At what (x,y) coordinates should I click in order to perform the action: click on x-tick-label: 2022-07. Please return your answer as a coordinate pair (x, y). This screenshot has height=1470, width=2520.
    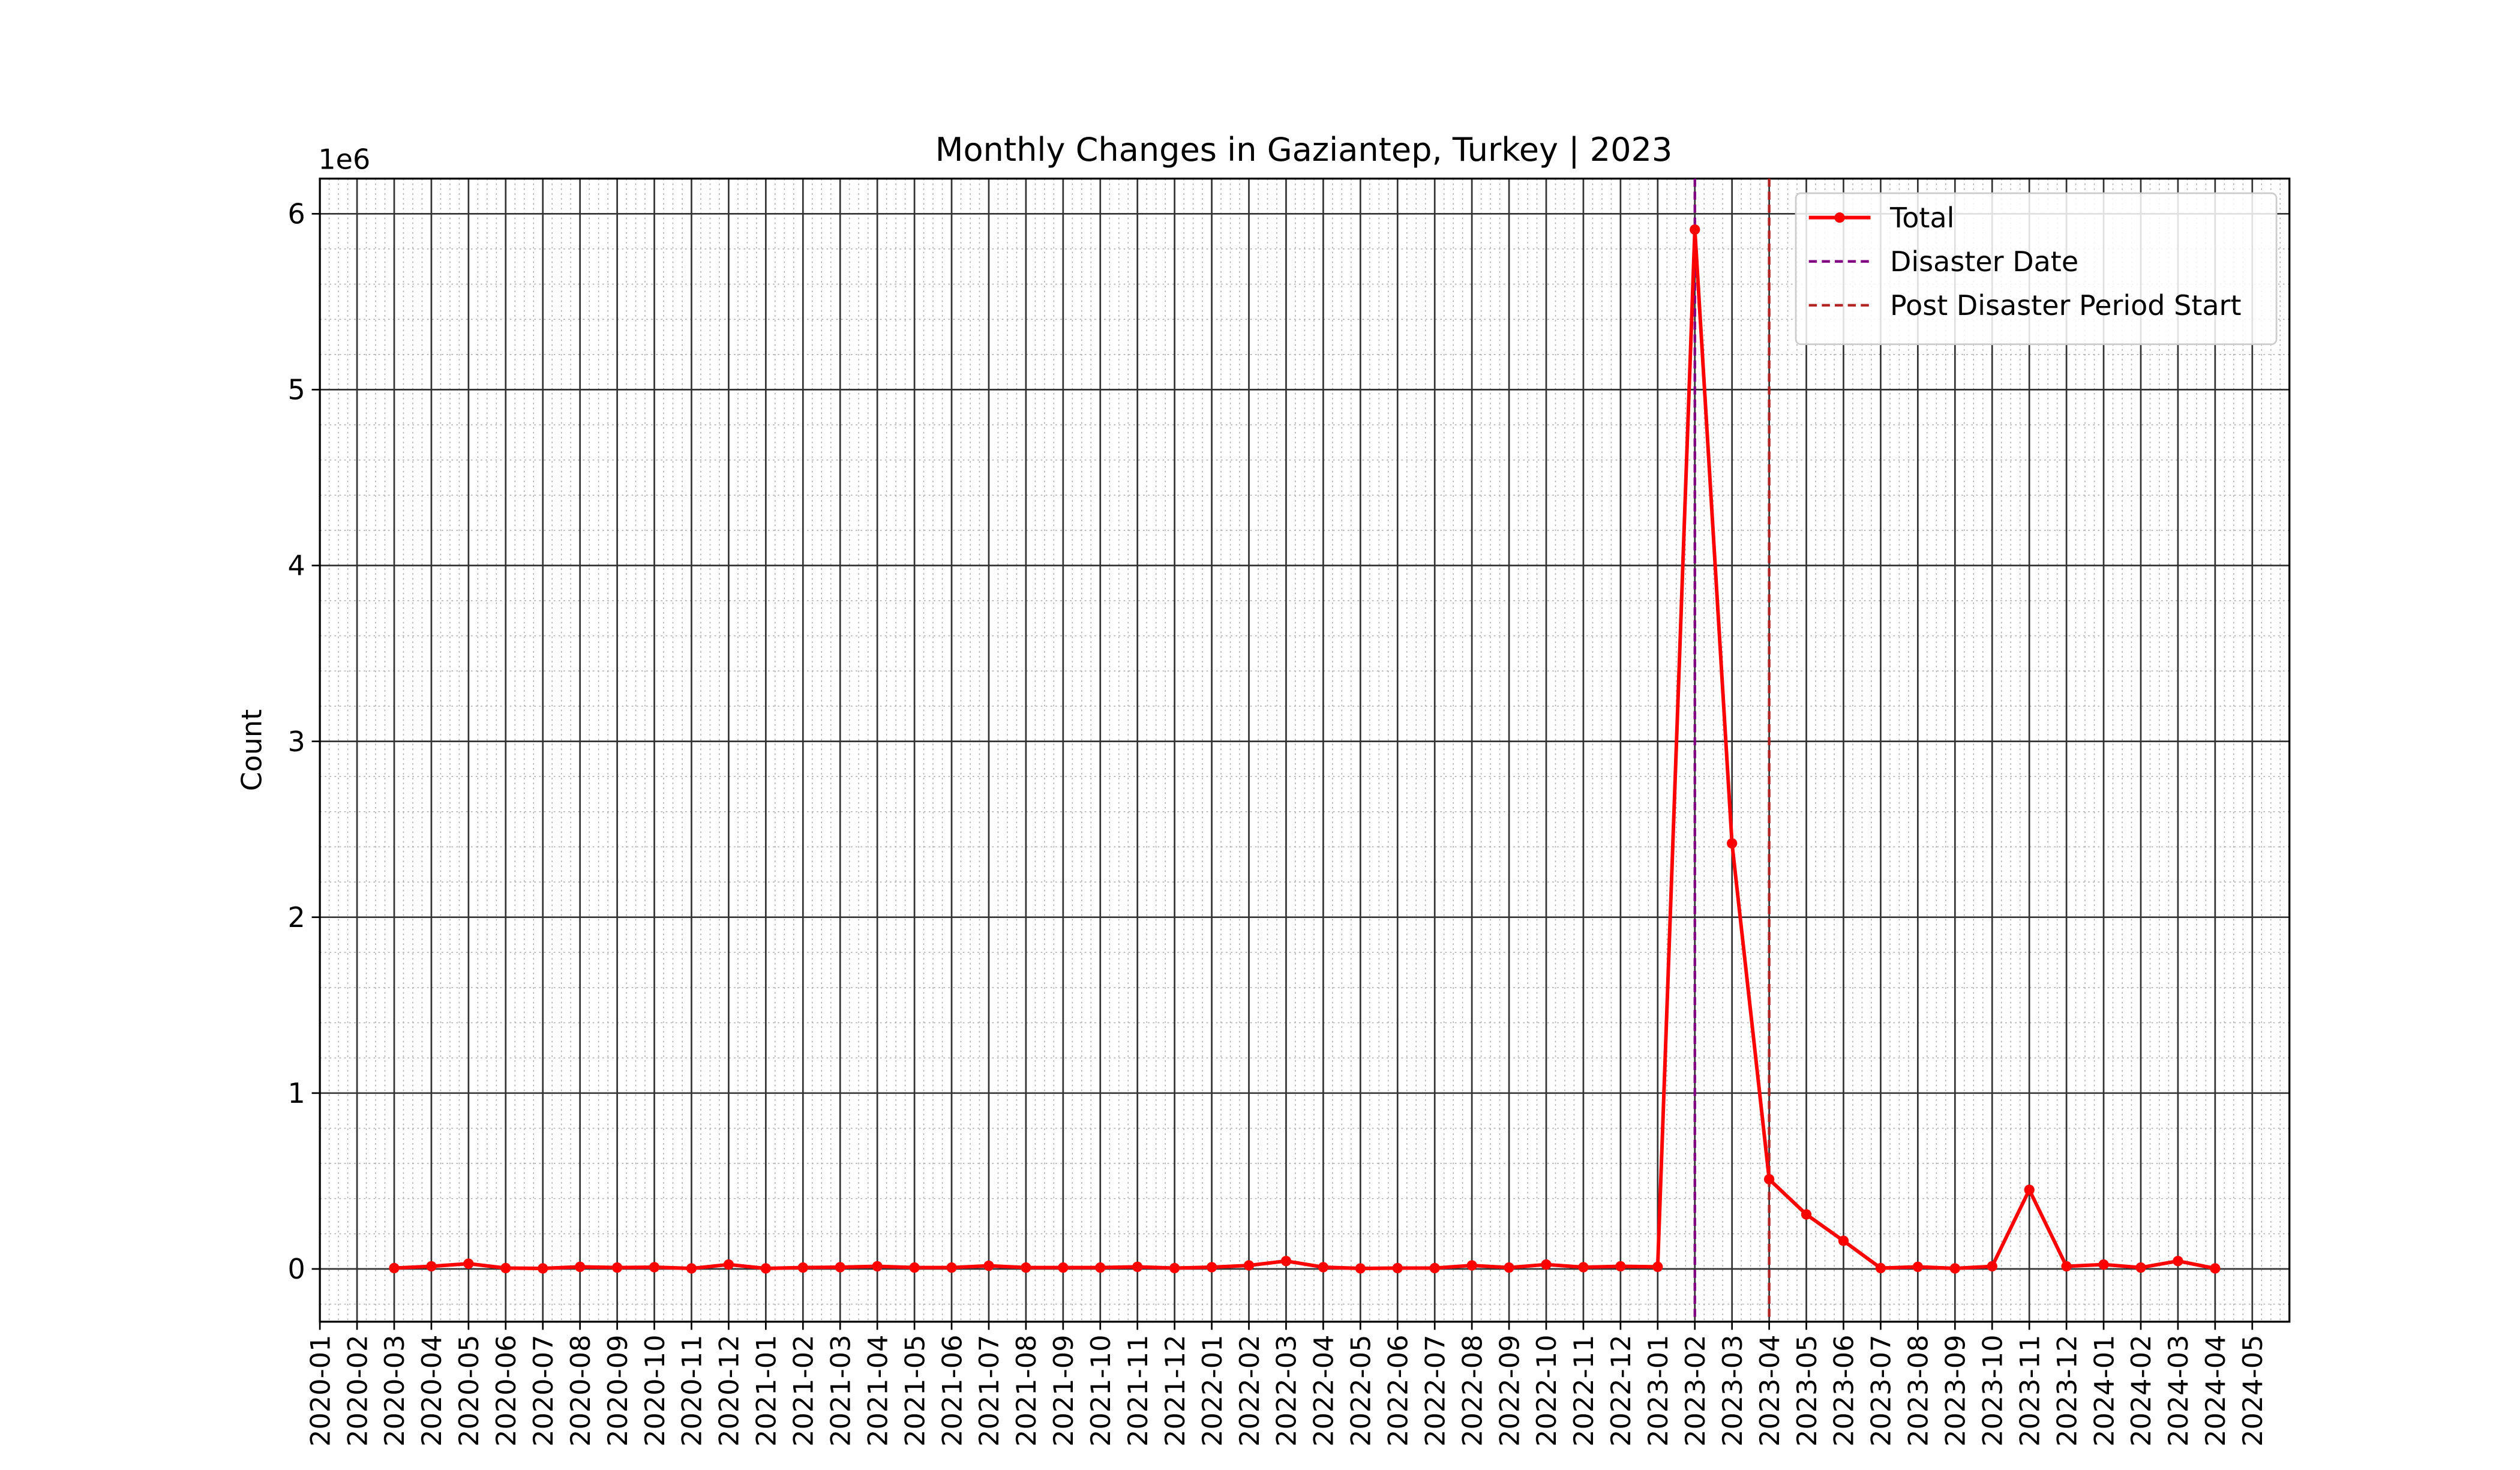
    Looking at the image, I should click on (1435, 1390).